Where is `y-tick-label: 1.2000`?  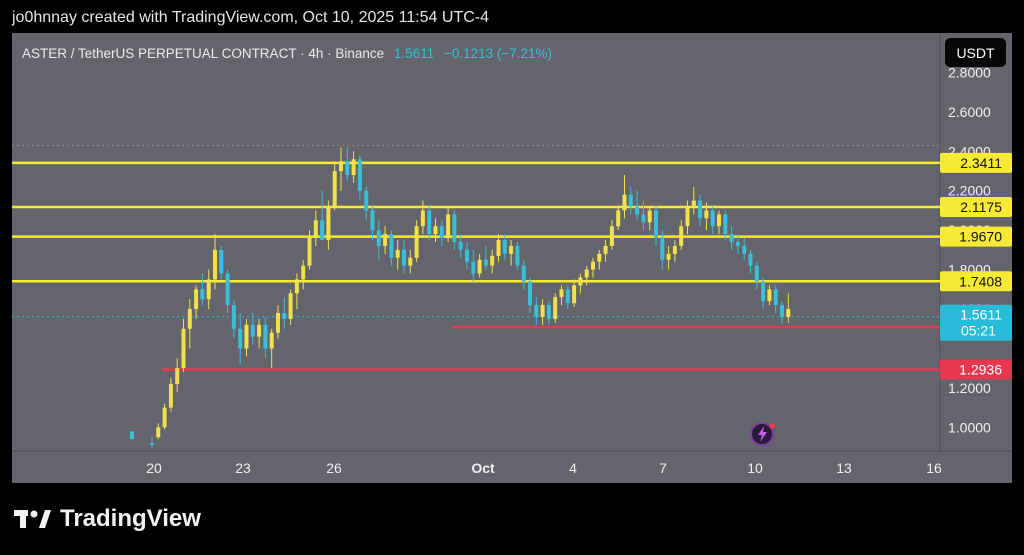
y-tick-label: 1.2000 is located at coordinates (969, 388).